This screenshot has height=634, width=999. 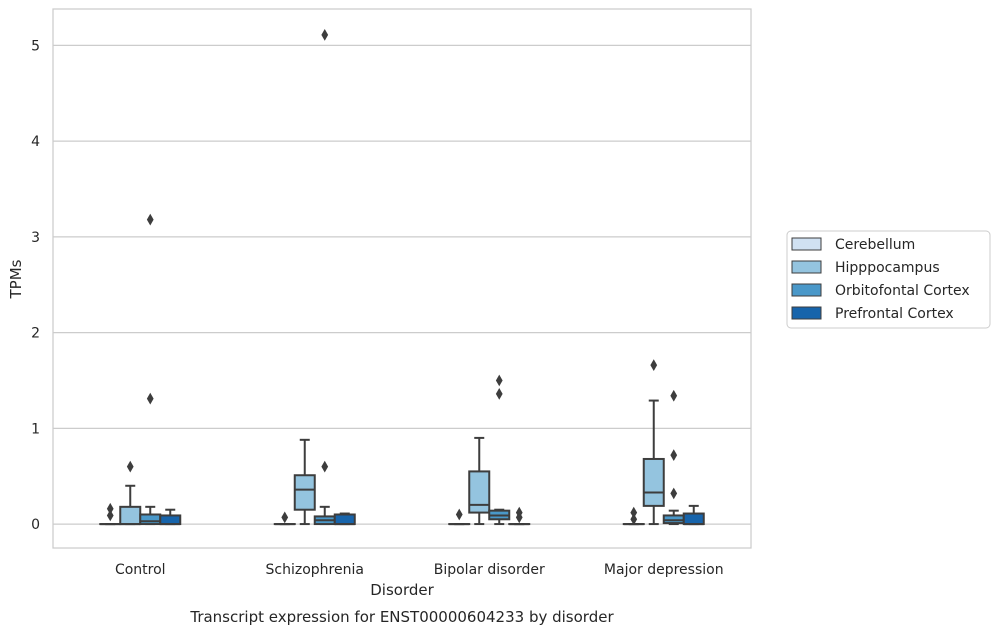 I want to click on y-tick-label: 5, so click(x=35, y=46).